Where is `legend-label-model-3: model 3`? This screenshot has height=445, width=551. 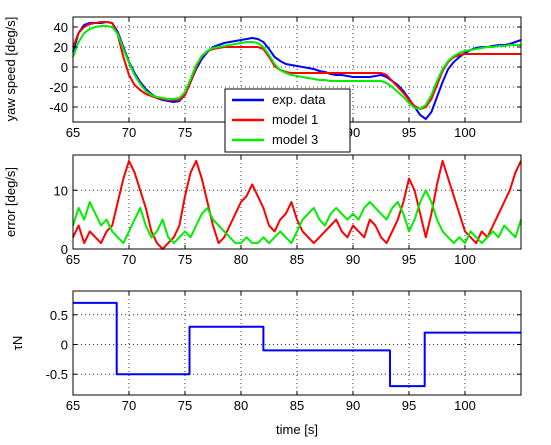 legend-label-model-3: model 3 is located at coordinates (295, 139).